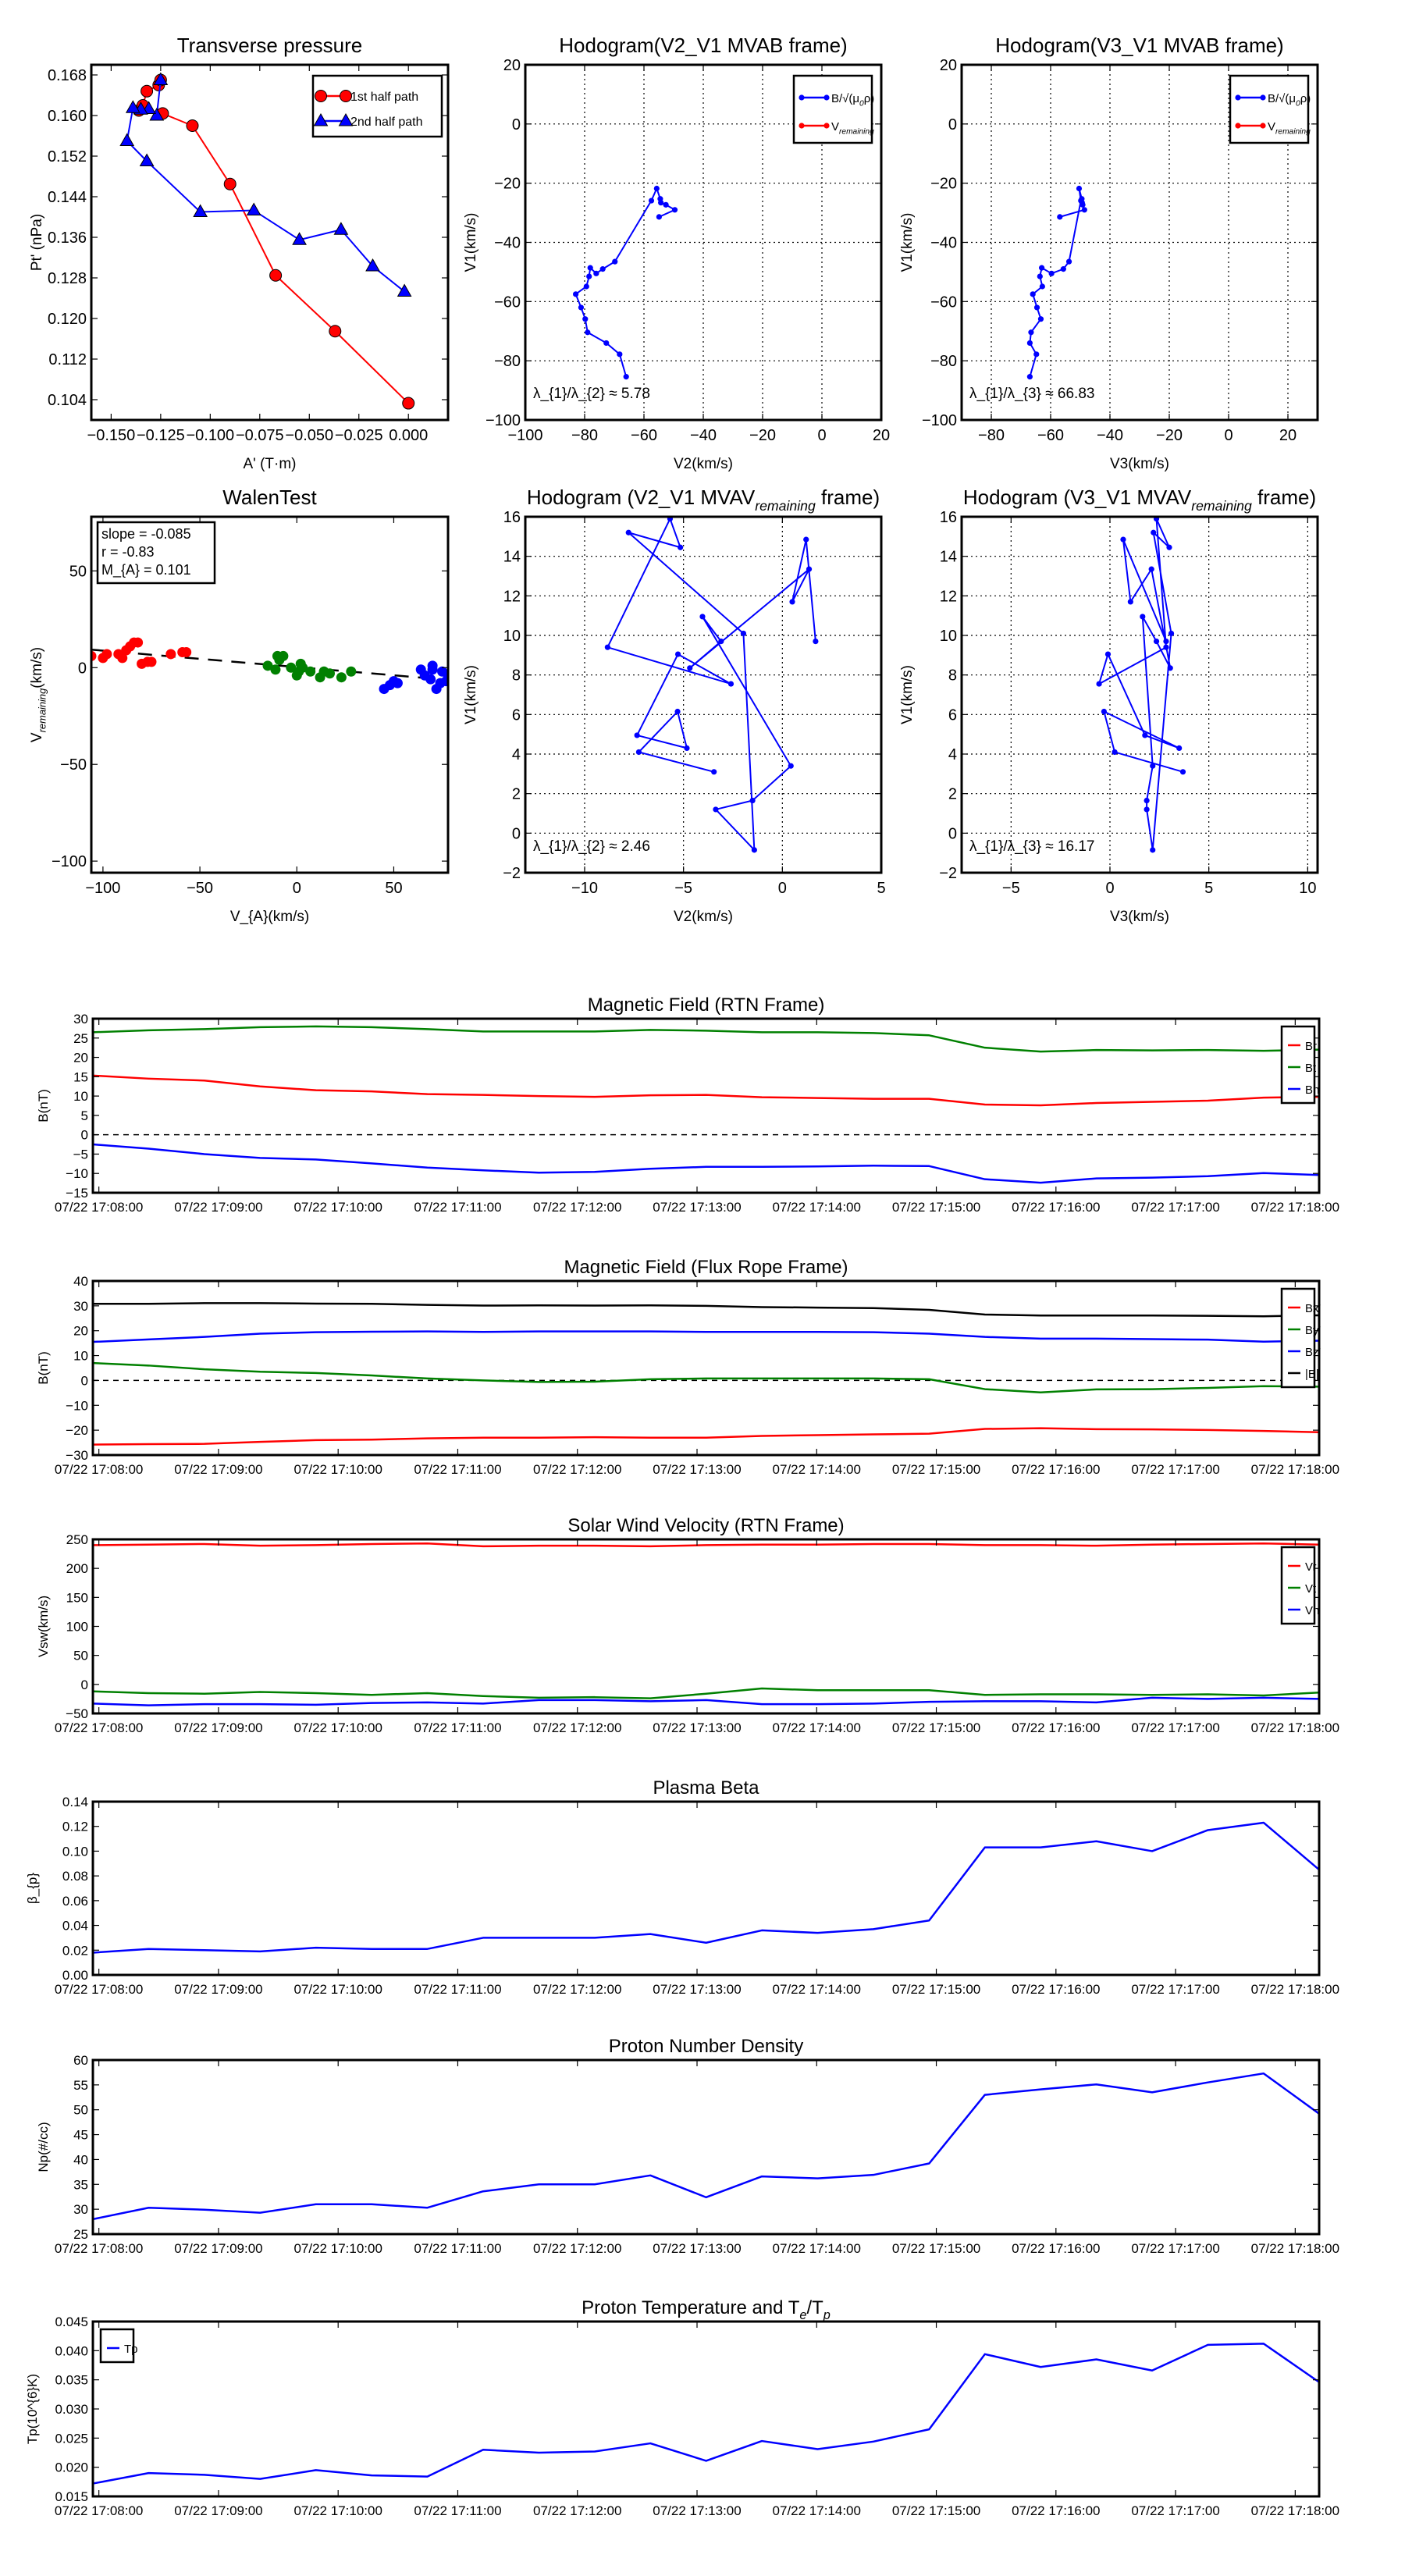  Describe the element at coordinates (146, 570) in the screenshot. I see `stats-line: M_{A} = 0.101` at that location.